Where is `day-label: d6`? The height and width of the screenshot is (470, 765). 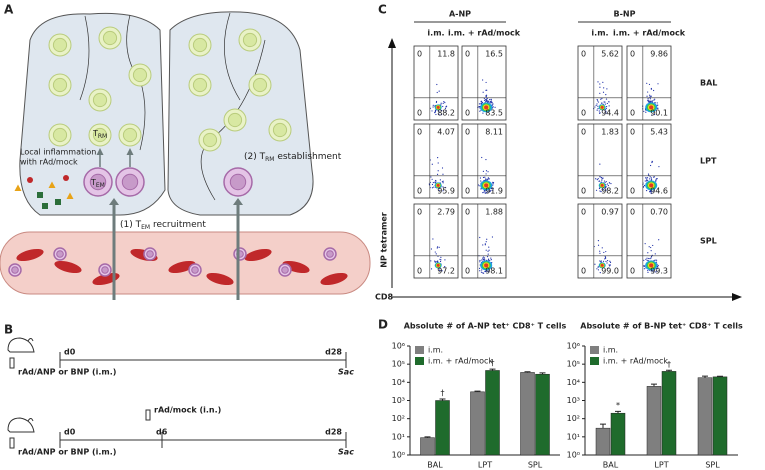
day-label: d6 is located at coordinates (162, 432).